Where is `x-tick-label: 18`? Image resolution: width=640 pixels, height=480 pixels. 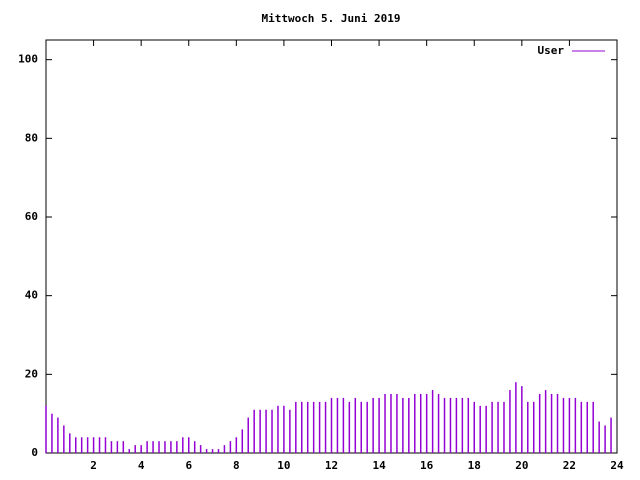
x-tick-label: 18 is located at coordinates (474, 465).